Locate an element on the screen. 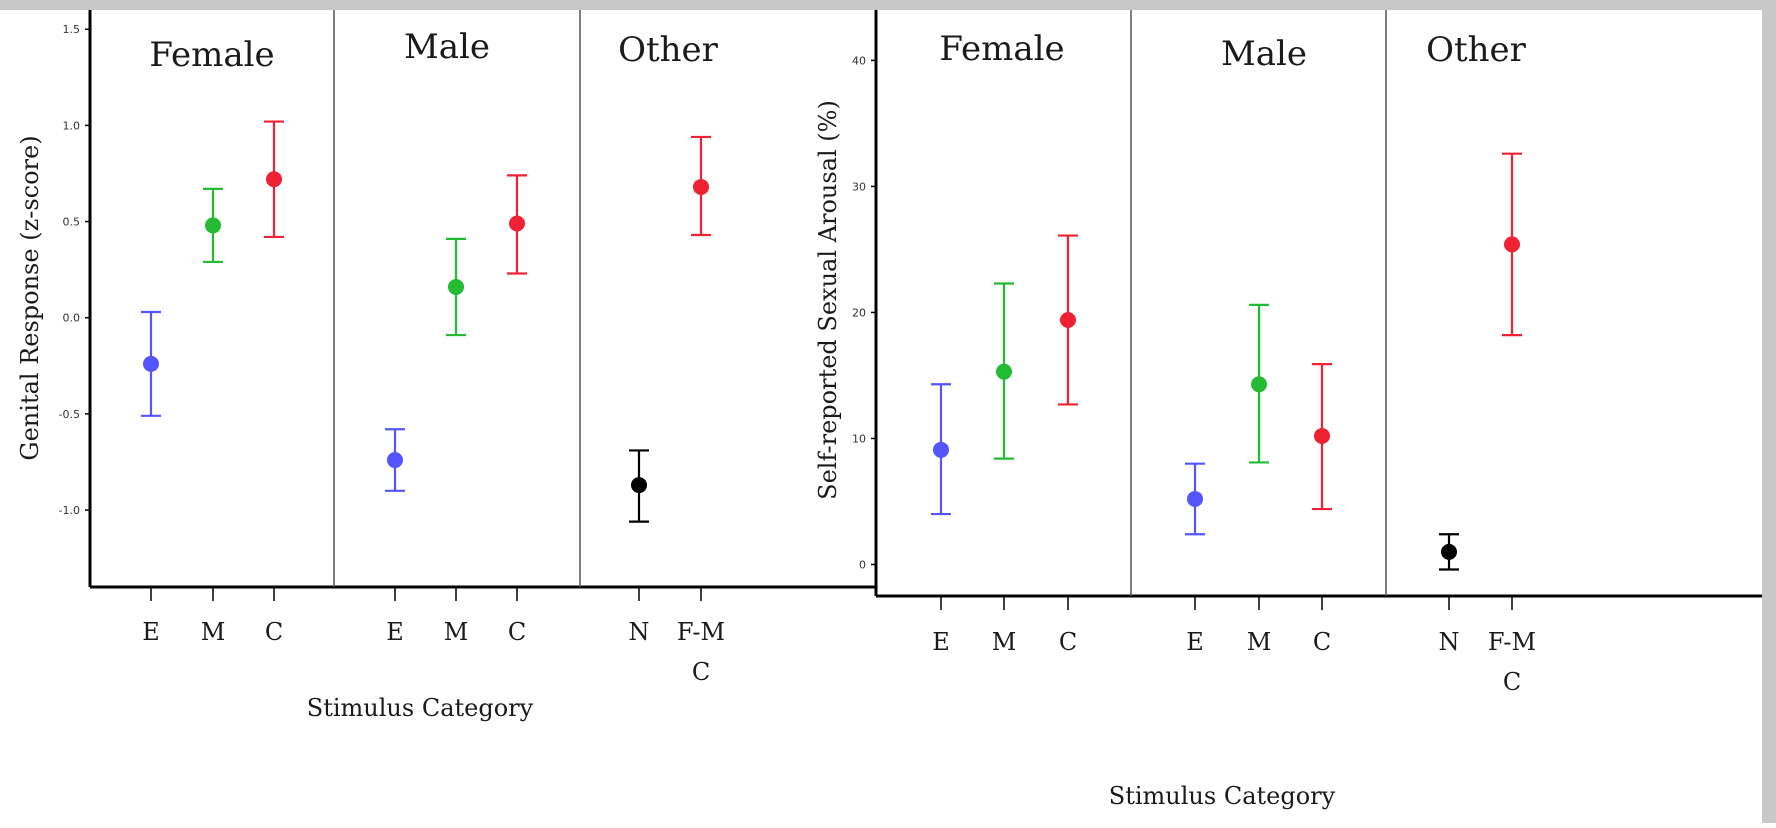 The image size is (1776, 828). y-tick-label: 20 is located at coordinates (859, 312).